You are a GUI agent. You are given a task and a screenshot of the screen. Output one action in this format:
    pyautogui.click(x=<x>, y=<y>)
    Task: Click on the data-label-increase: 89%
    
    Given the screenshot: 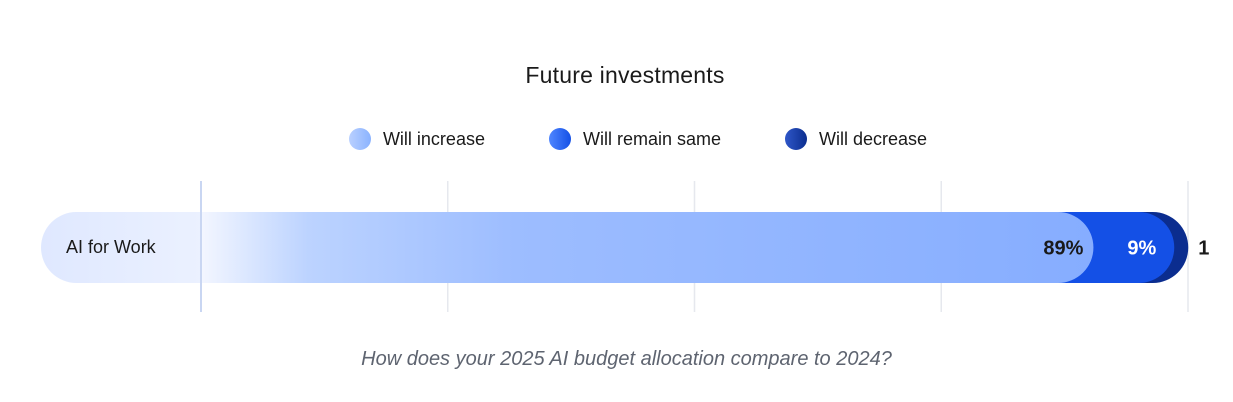 What is the action you would take?
    pyautogui.click(x=1063, y=249)
    